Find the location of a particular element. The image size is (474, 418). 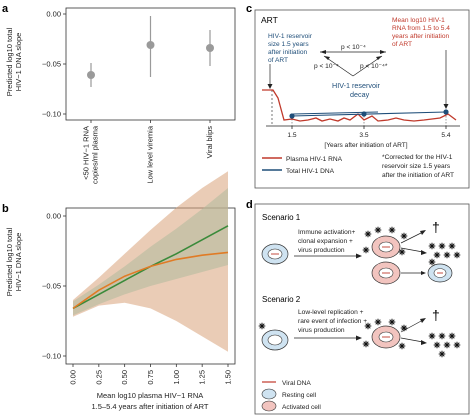

panel-b-confidence-bands is located at coordinates (150, 261).